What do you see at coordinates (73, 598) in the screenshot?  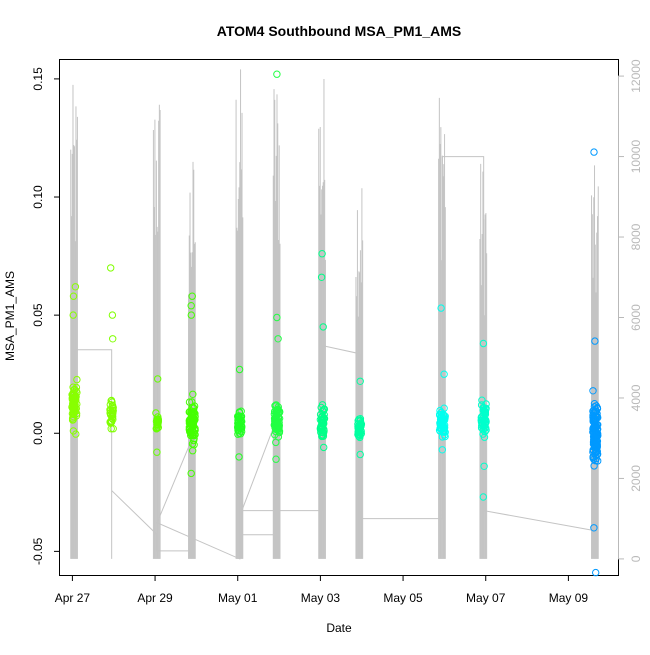 I see `x-tick-label: Apr 27` at bounding box center [73, 598].